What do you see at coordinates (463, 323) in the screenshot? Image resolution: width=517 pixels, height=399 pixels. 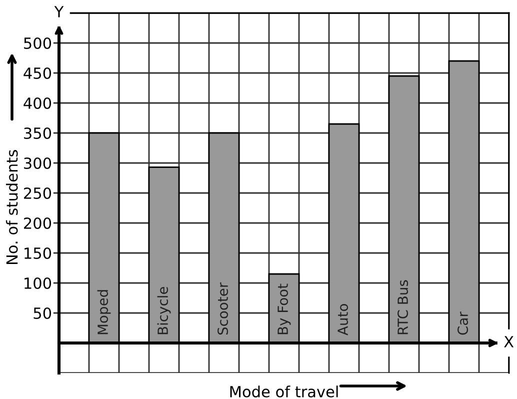 I see `x-tick-label: Car` at bounding box center [463, 323].